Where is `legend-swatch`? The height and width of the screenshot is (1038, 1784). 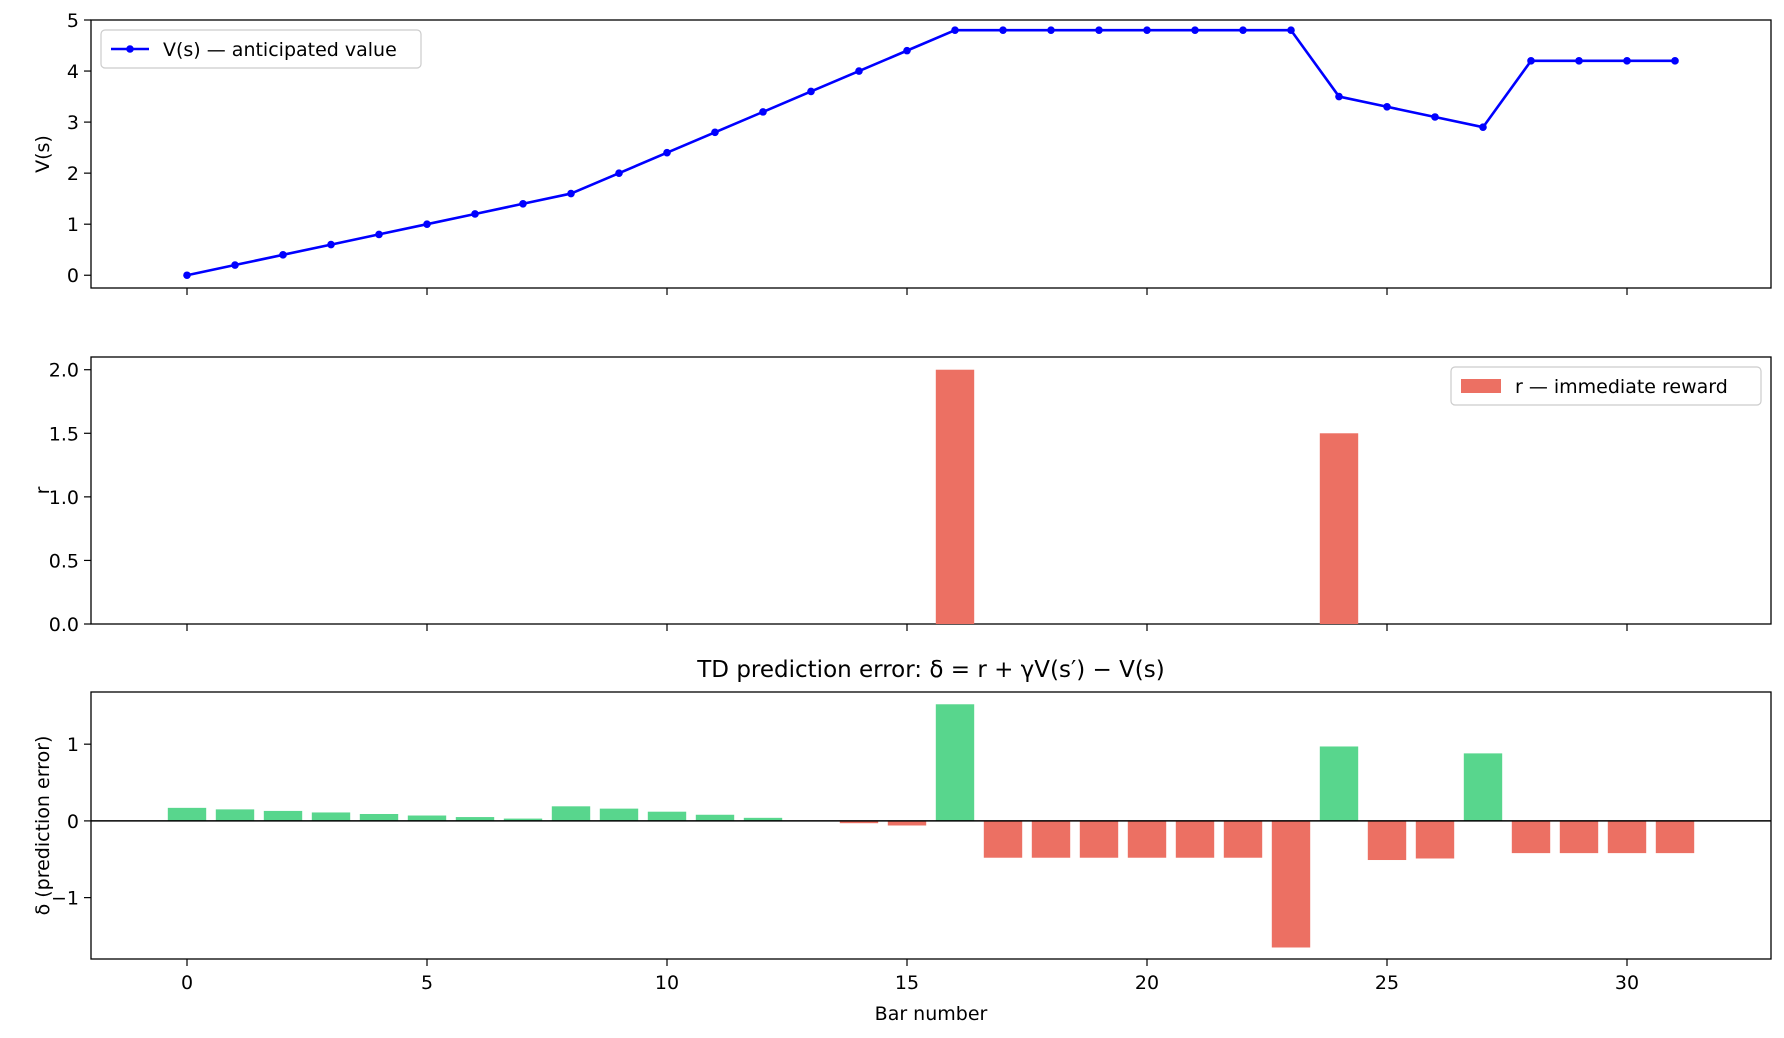
legend-swatch is located at coordinates (1481, 386).